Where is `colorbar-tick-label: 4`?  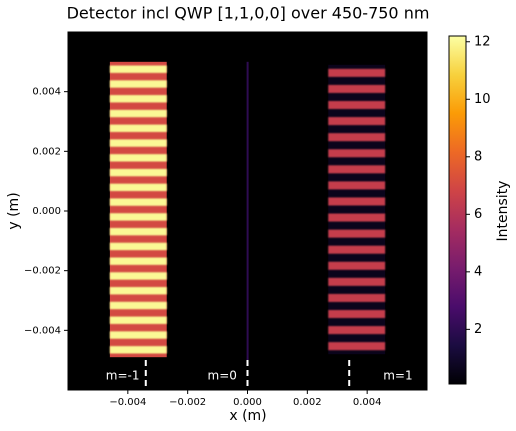
colorbar-tick-label: 4 is located at coordinates (478, 271).